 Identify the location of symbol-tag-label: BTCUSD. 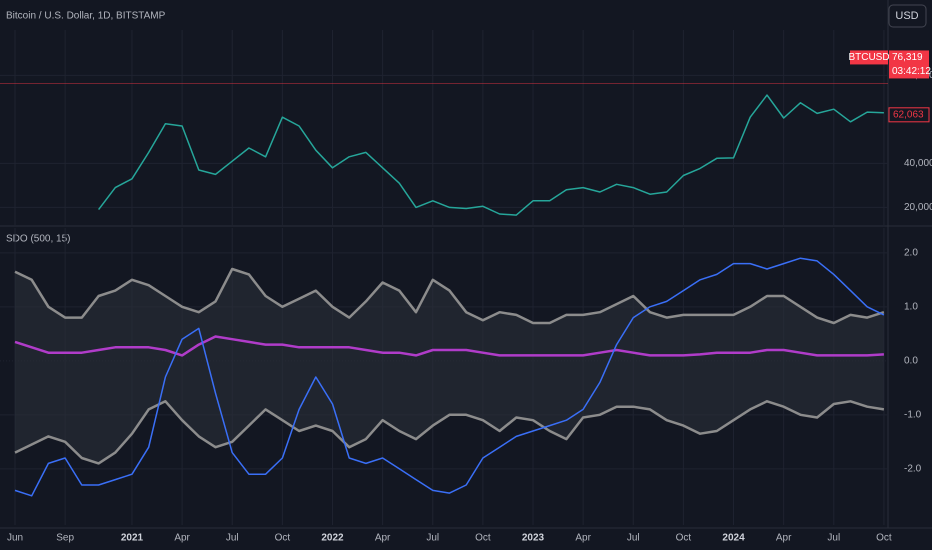
(868, 57).